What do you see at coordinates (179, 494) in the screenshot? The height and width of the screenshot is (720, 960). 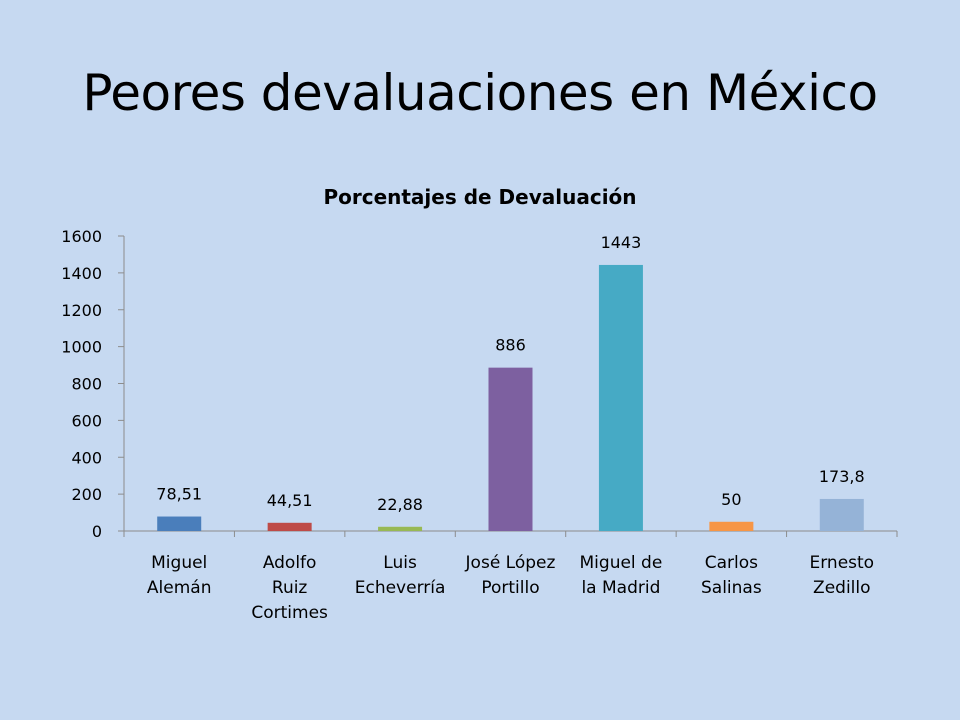 I see `data-label: 78,51` at bounding box center [179, 494].